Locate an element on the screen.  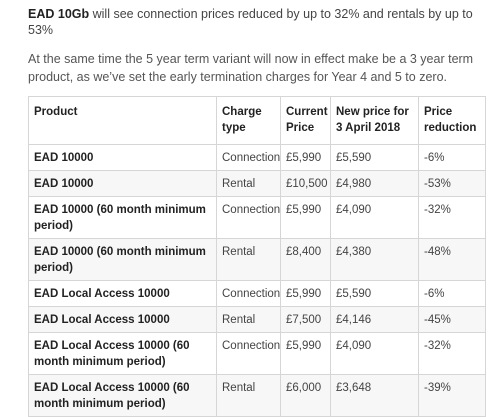
cell-current-price: £8,400 is located at coordinates (305, 259).